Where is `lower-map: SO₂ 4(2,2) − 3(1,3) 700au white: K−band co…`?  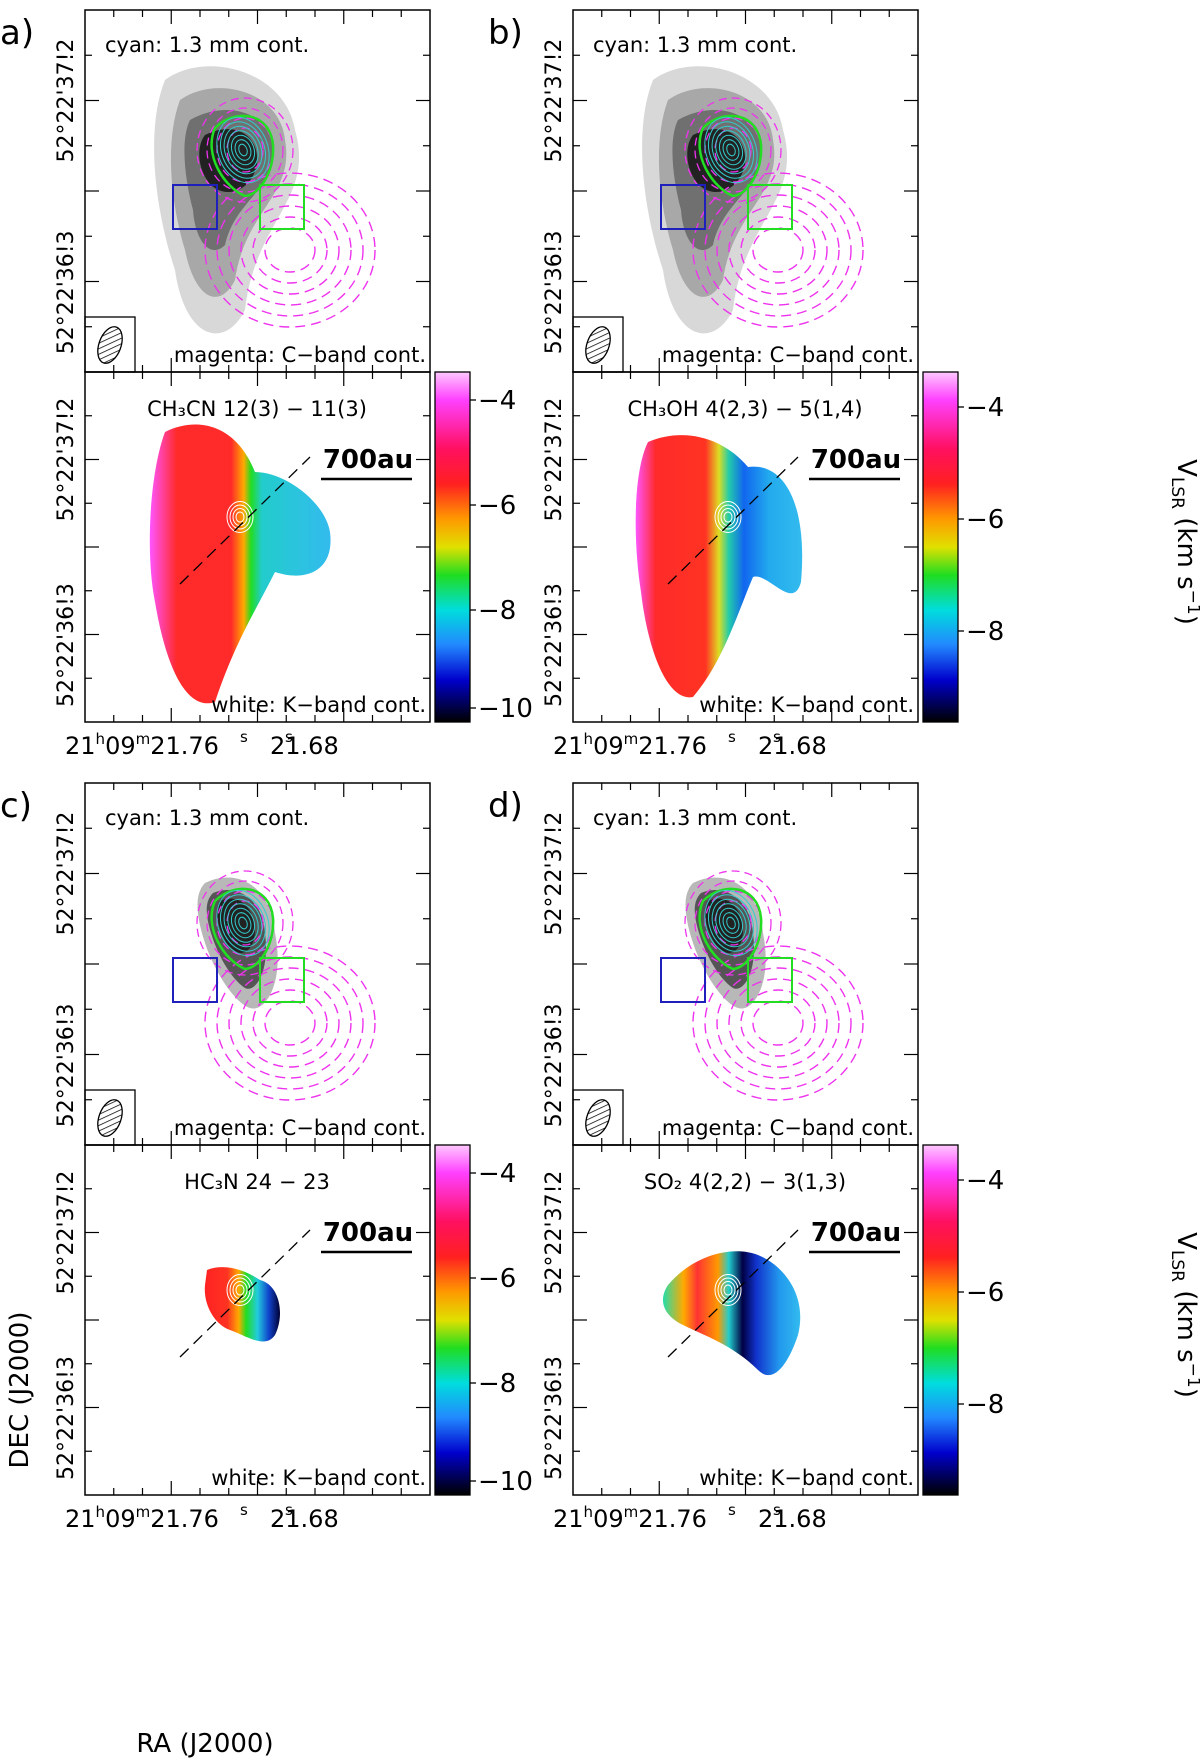
lower-map: SO₂ 4(2,2) − 3(1,3) 700au white: K−band co… is located at coordinates (886, 1320).